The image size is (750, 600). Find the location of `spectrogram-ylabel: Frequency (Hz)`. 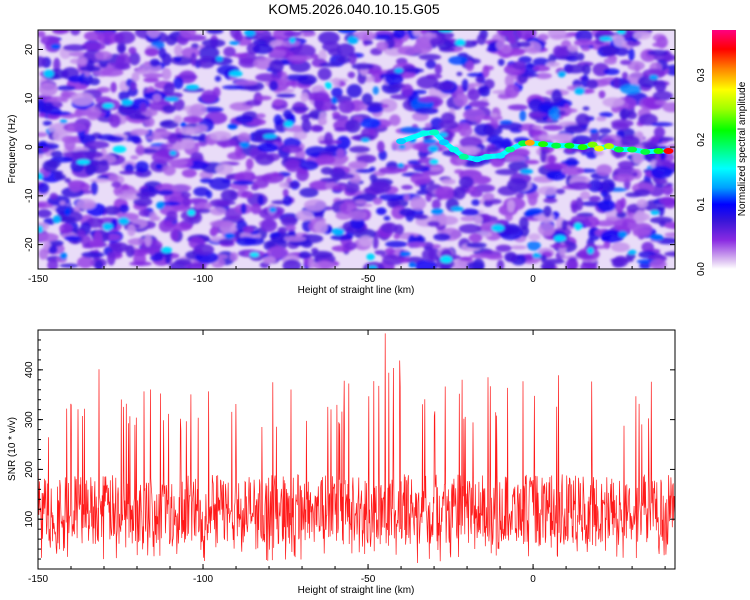

spectrogram-ylabel: Frequency (Hz) is located at coordinates (12, 149).